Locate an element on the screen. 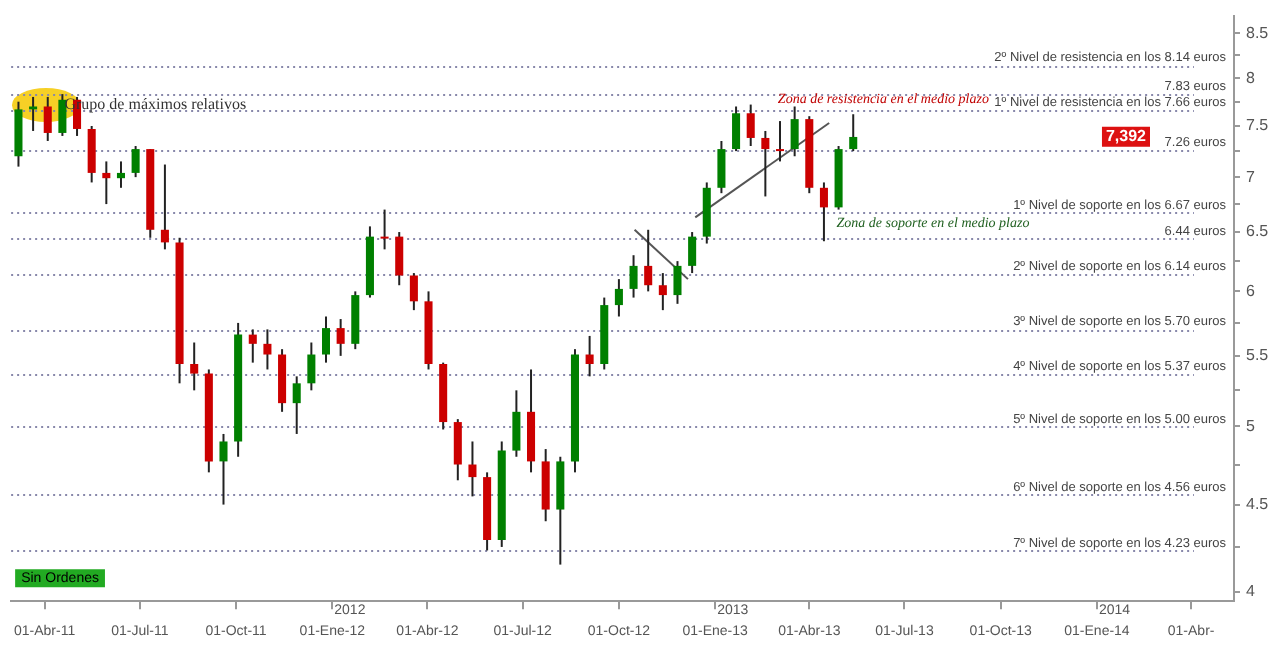 The height and width of the screenshot is (654, 1280). y-tick-label: 8.5 is located at coordinates (1258, 32).